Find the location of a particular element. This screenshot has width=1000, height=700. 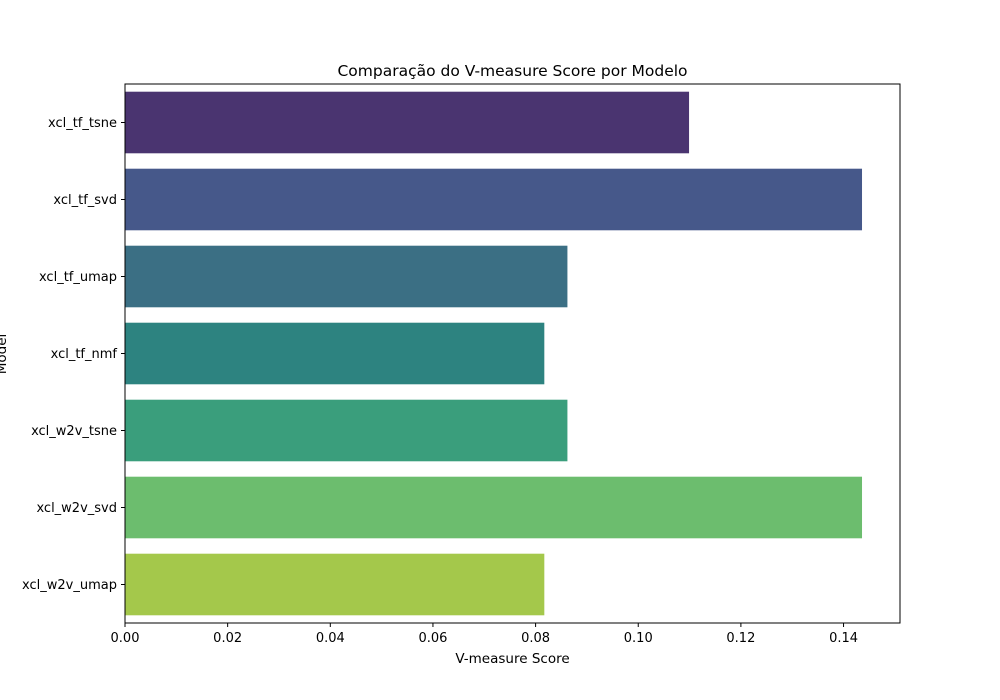

x-tick-label: 0.04 is located at coordinates (330, 638).